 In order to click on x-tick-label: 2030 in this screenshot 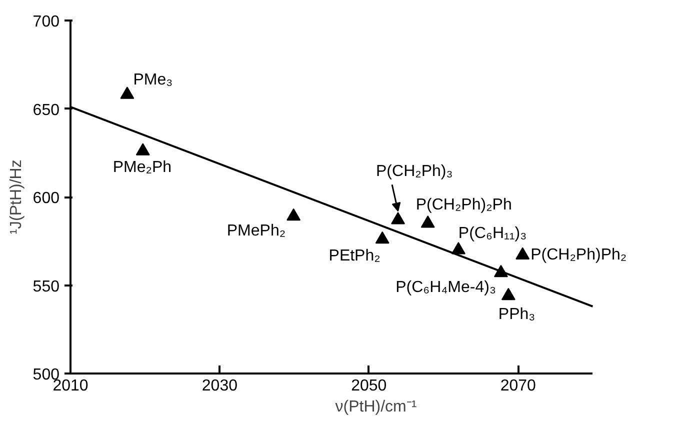, I will do `click(220, 386)`.